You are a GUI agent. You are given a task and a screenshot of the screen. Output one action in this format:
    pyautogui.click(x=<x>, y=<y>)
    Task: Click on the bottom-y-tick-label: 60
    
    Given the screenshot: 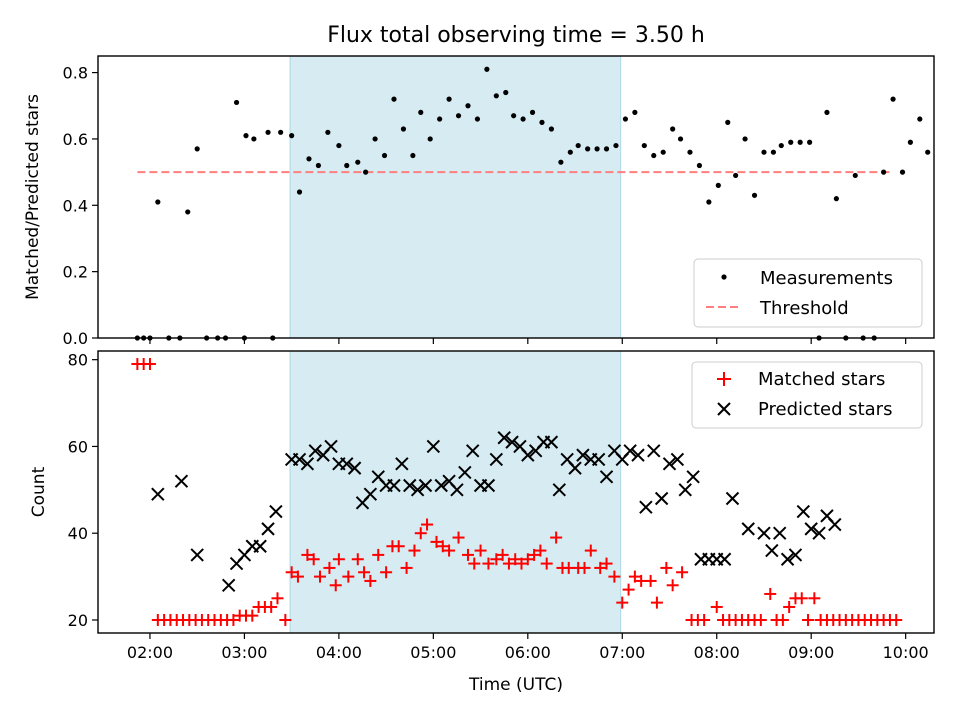 What is the action you would take?
    pyautogui.click(x=78, y=446)
    